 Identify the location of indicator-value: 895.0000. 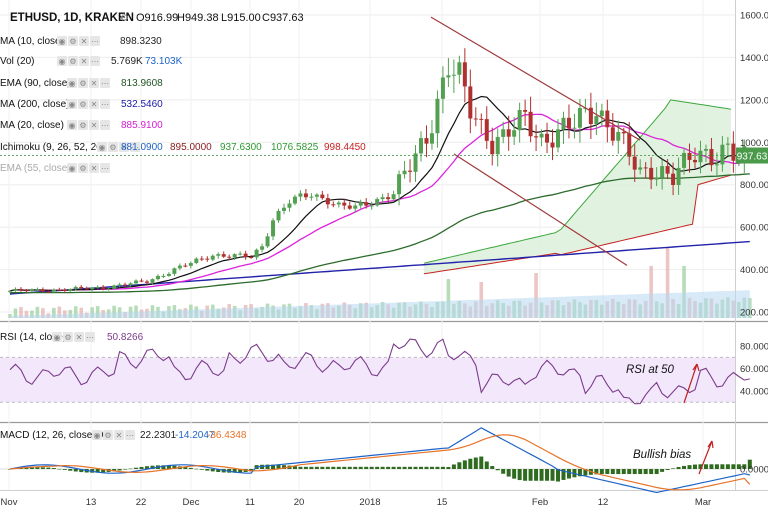
(191, 147).